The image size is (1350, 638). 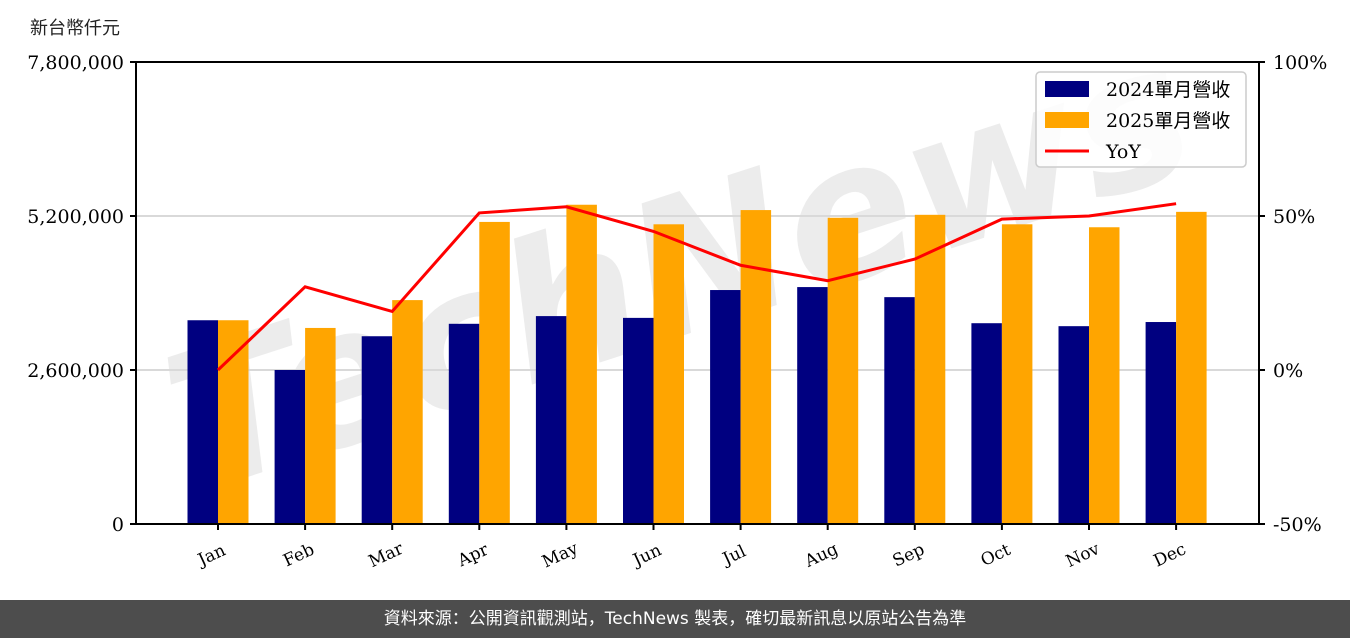 I want to click on bar-2025-may, so click(x=581, y=364).